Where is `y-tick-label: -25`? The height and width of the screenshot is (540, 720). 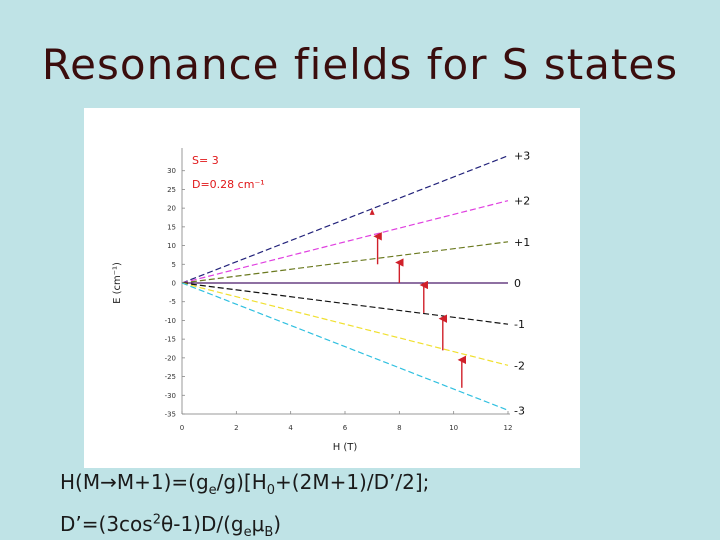 y-tick-label: -25 is located at coordinates (170, 377).